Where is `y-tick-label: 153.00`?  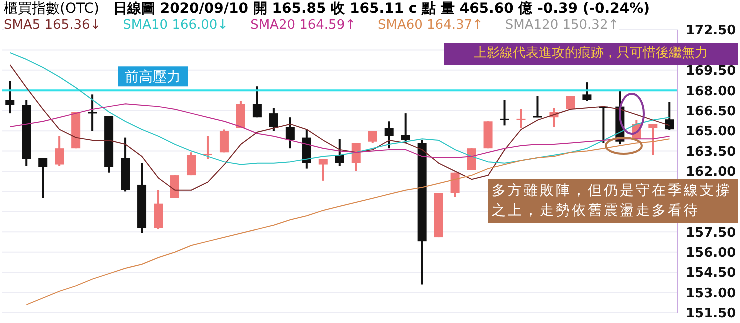
y-tick-label: 153.00 is located at coordinates (711, 294).